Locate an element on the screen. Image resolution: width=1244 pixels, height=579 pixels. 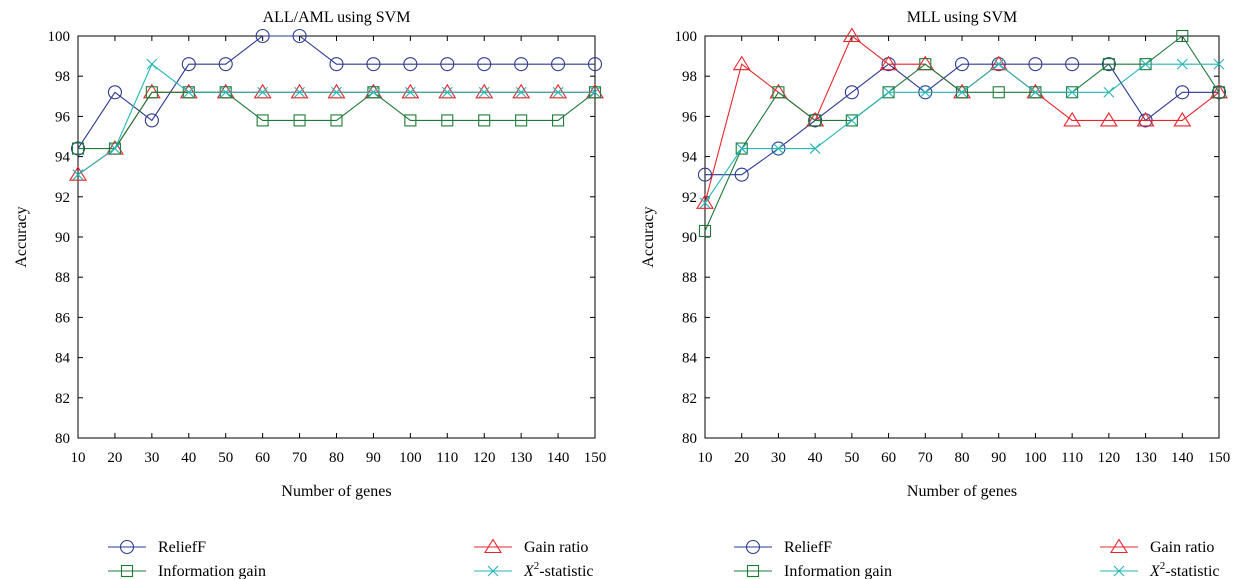
x-tick-label: 140 is located at coordinates (558, 458).